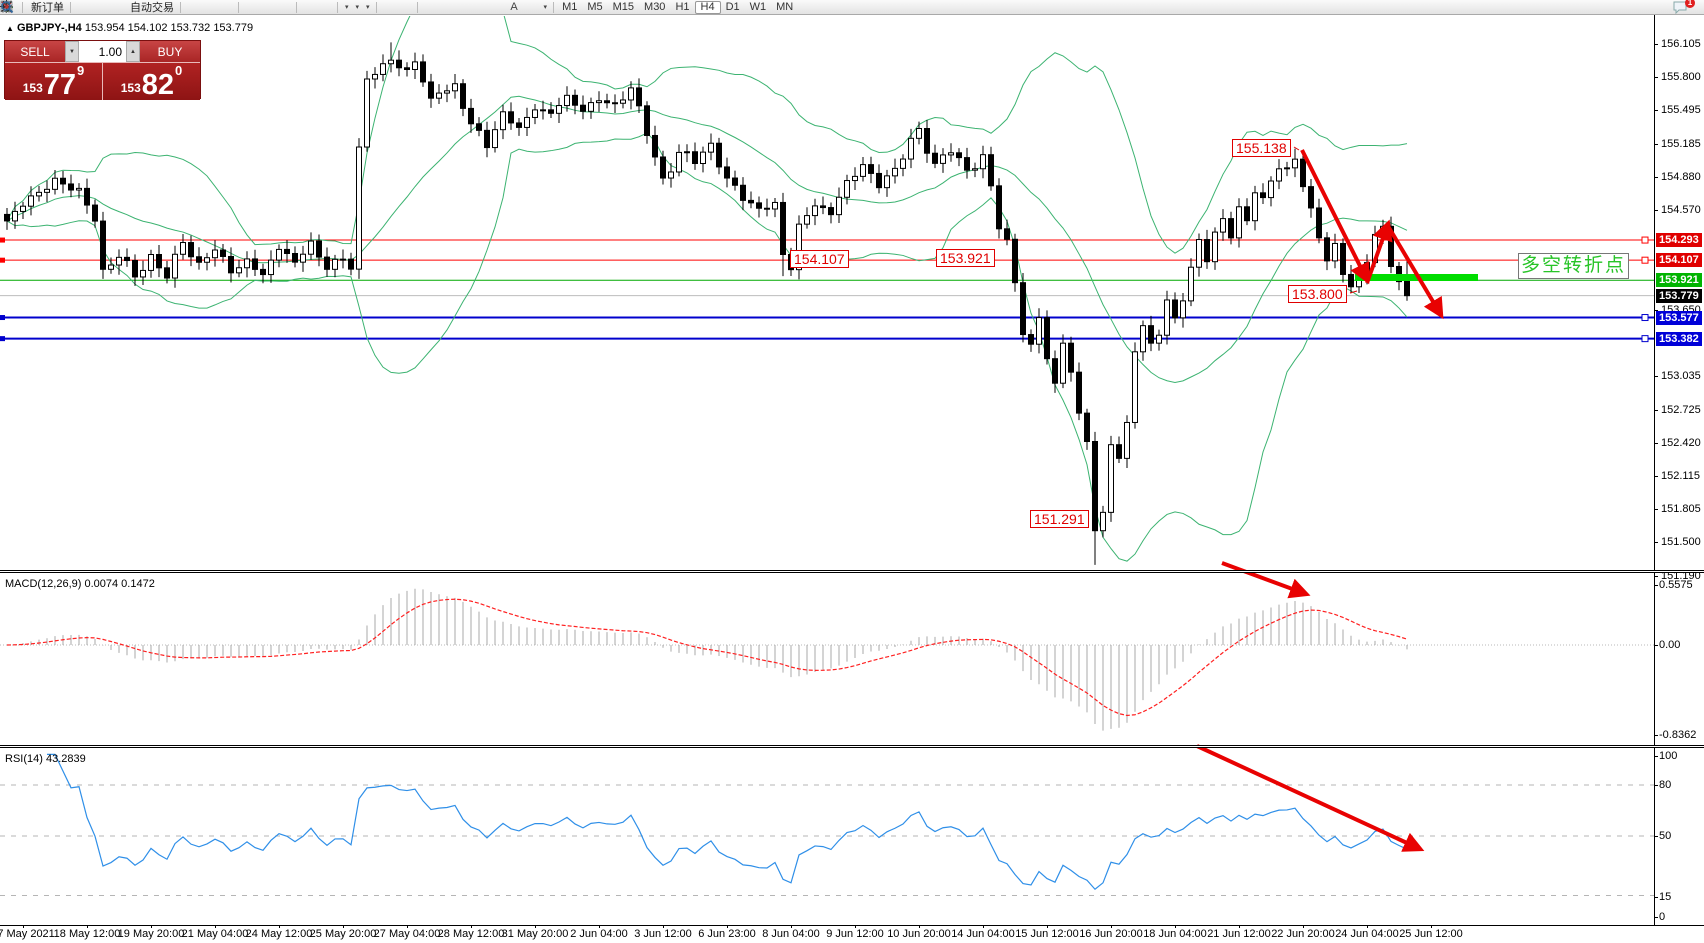 This screenshot has height=943, width=1704. I want to click on sell-price-big: 77, so click(60, 85).